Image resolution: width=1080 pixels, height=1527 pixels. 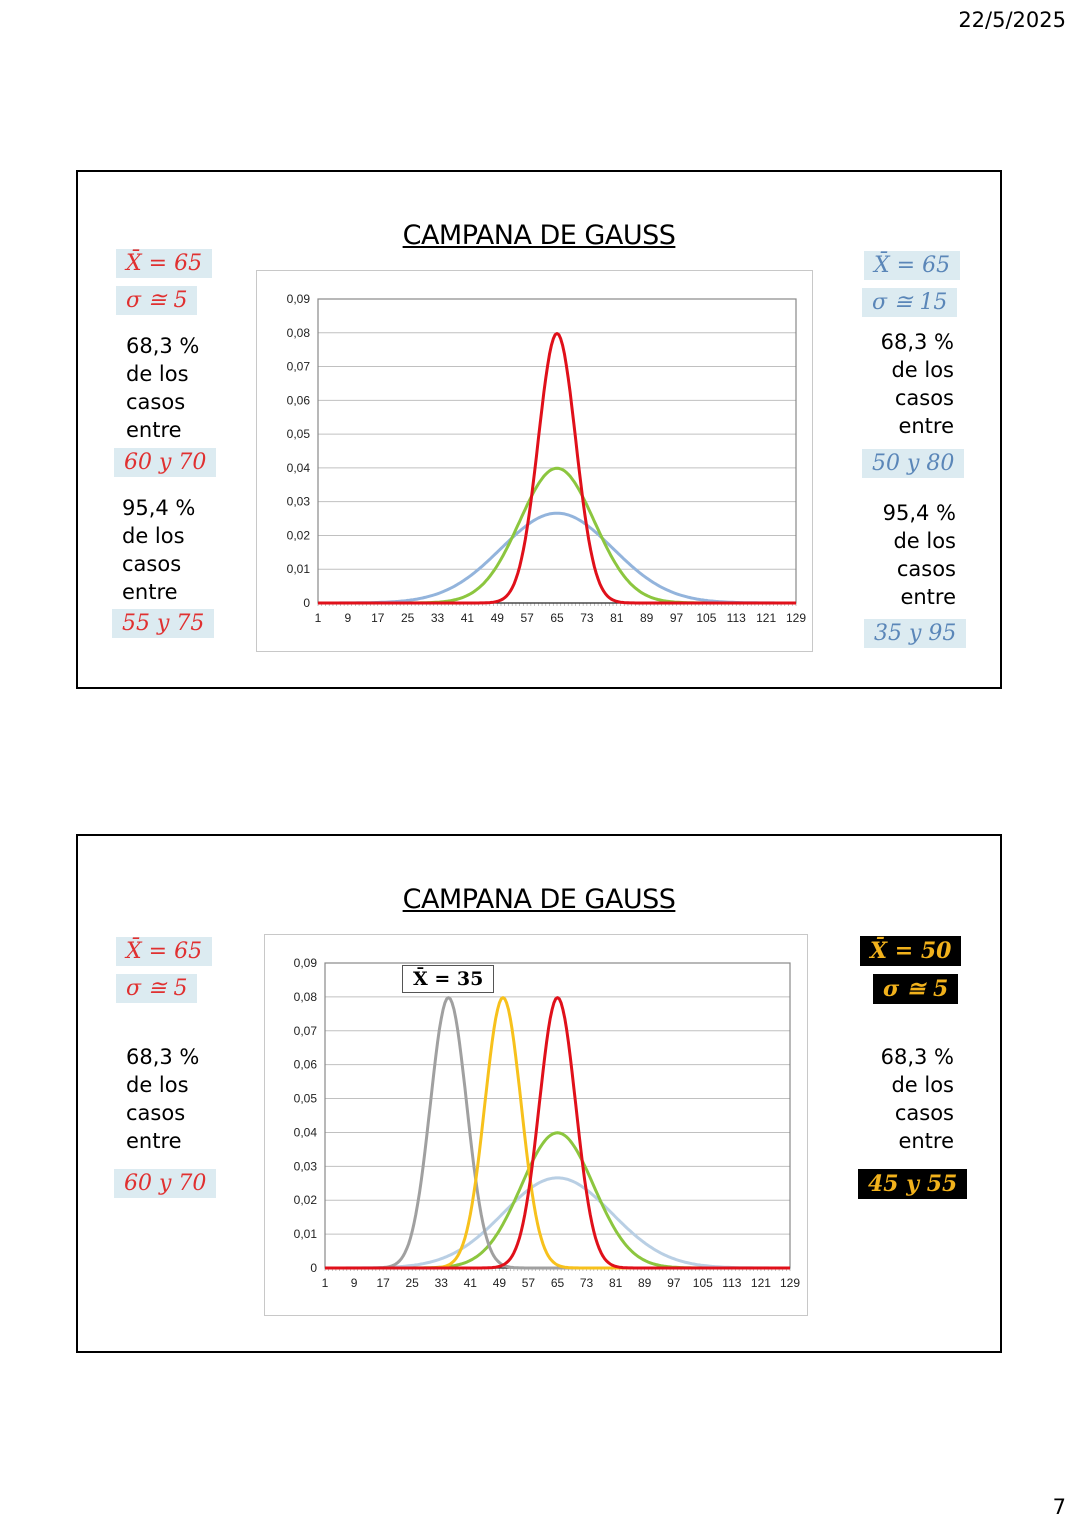 I want to click on pct-95: 95,4 %, so click(x=919, y=513).